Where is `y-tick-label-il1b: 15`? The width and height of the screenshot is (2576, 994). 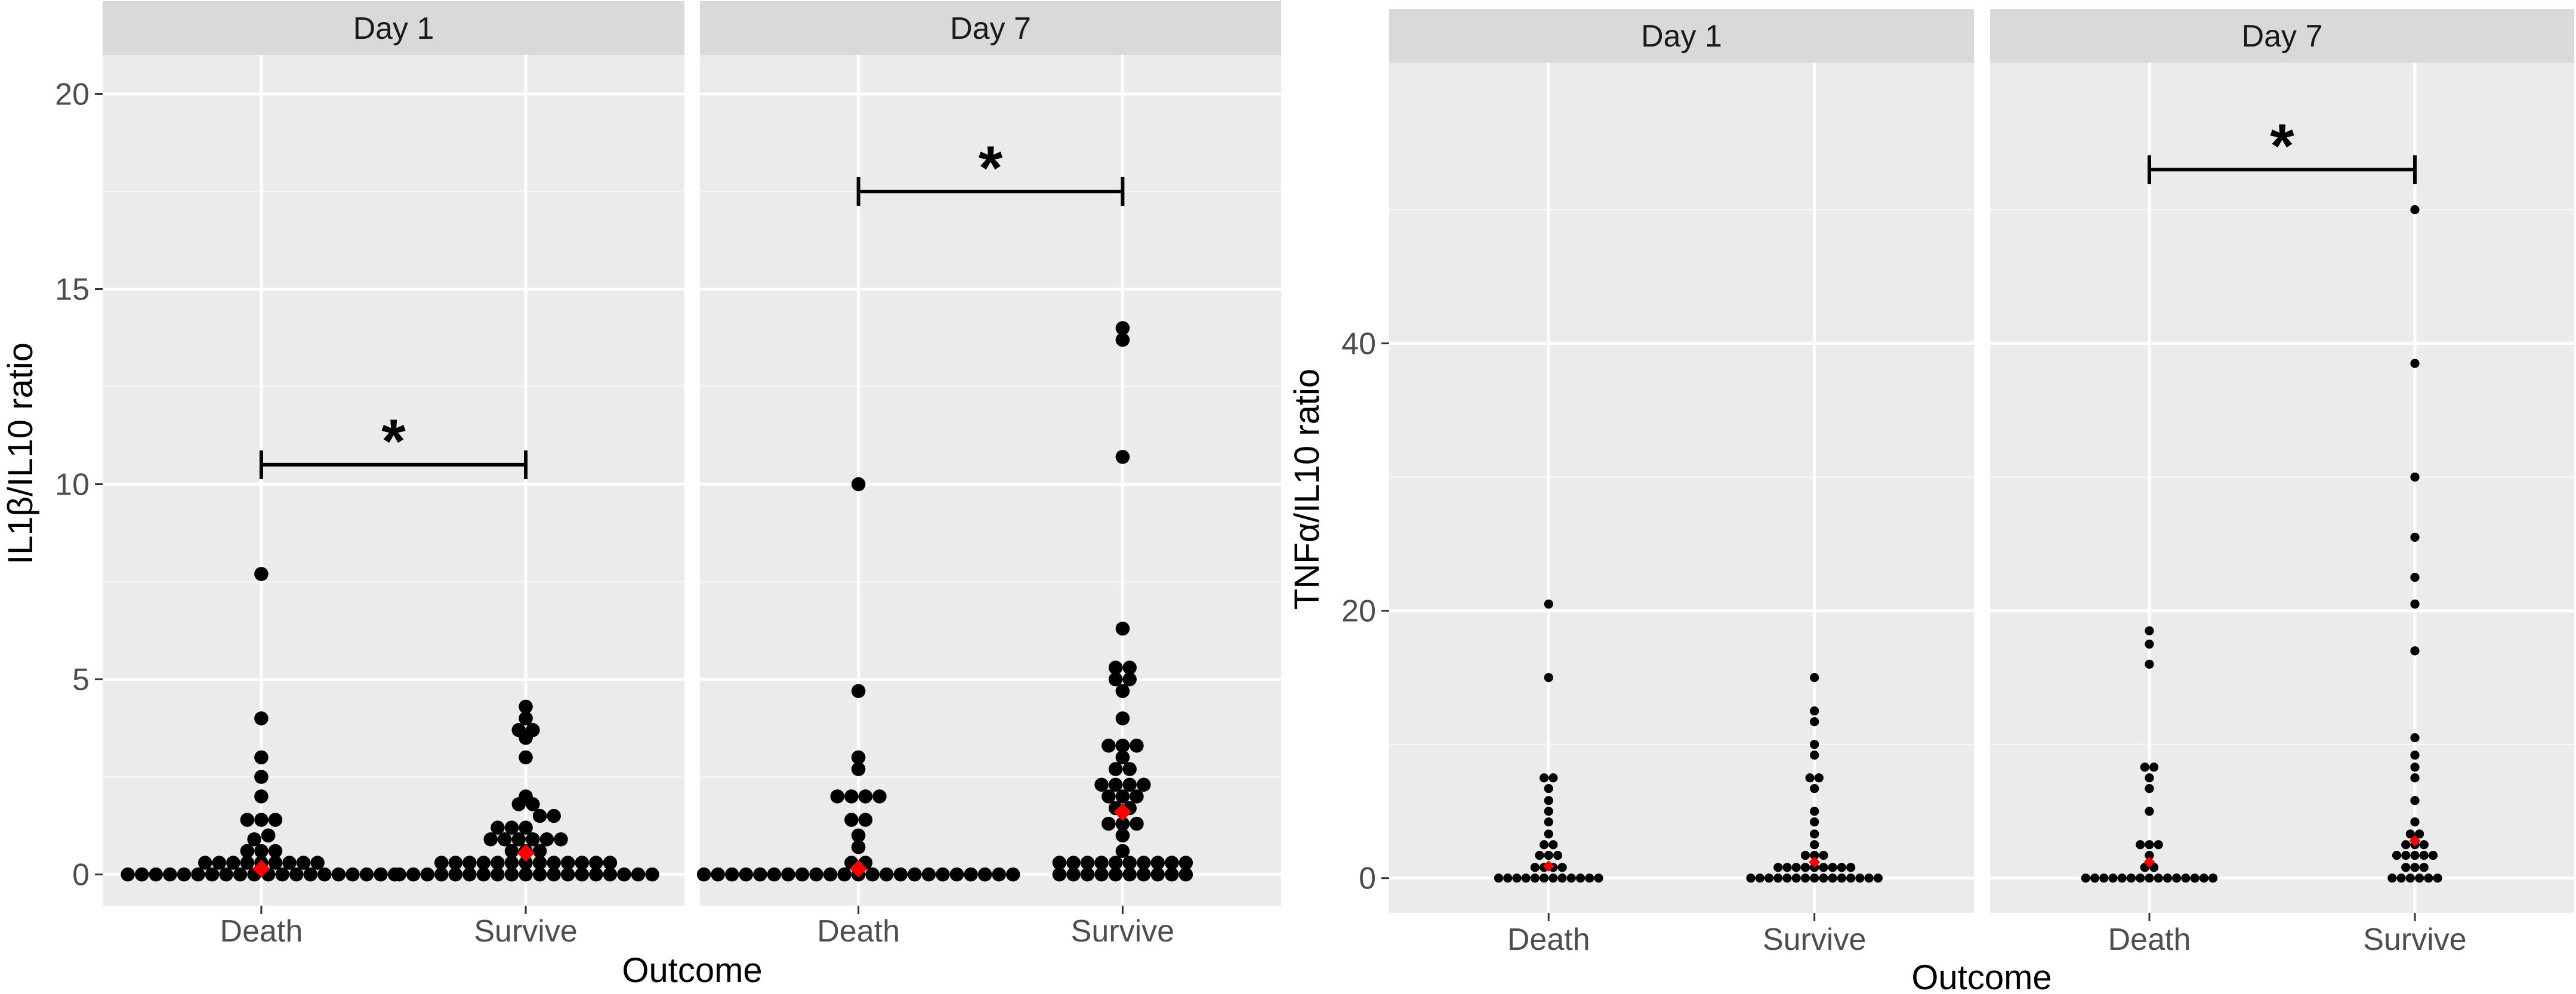
y-tick-label-il1b: 15 is located at coordinates (72, 289).